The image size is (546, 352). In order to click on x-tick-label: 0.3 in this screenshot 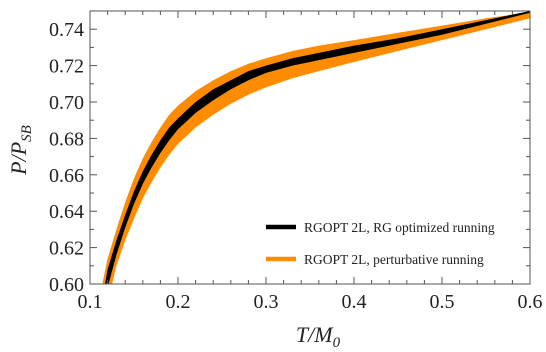, I will do `click(266, 302)`.